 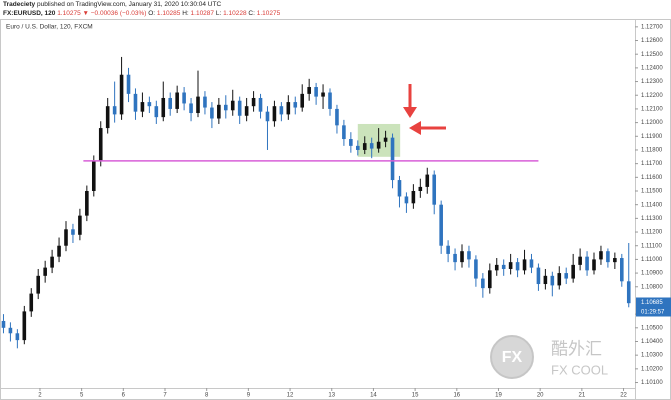 What do you see at coordinates (114, 13) in the screenshot?
I see `change: ▼ −0.00036 (−0.03%)` at bounding box center [114, 13].